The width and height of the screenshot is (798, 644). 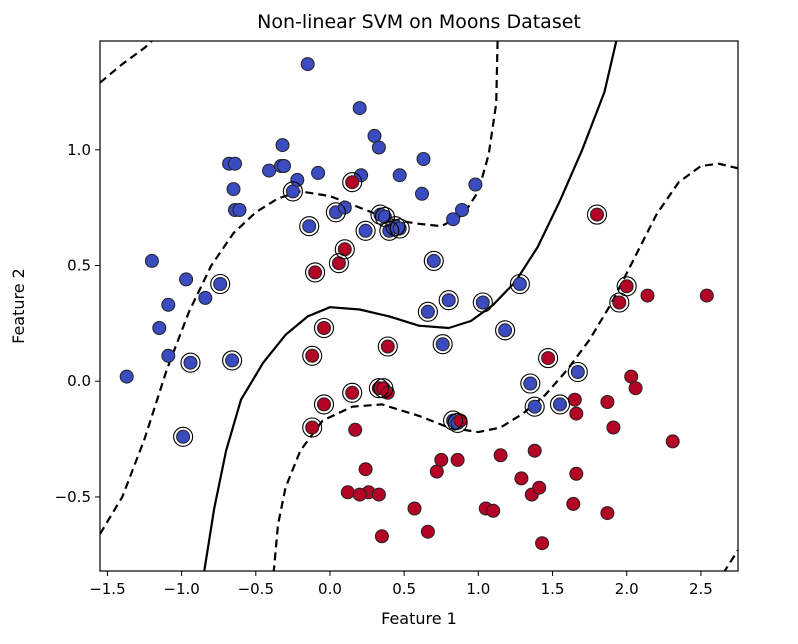 I want to click on x-axis-label: Feature 1, so click(x=419, y=618).